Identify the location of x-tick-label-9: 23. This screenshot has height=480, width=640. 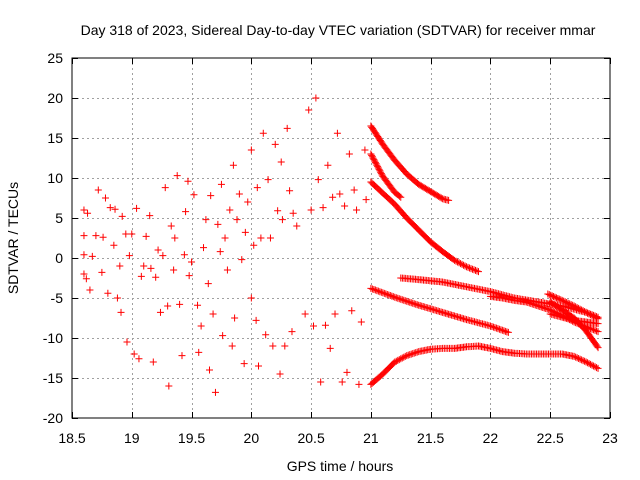
(610, 438).